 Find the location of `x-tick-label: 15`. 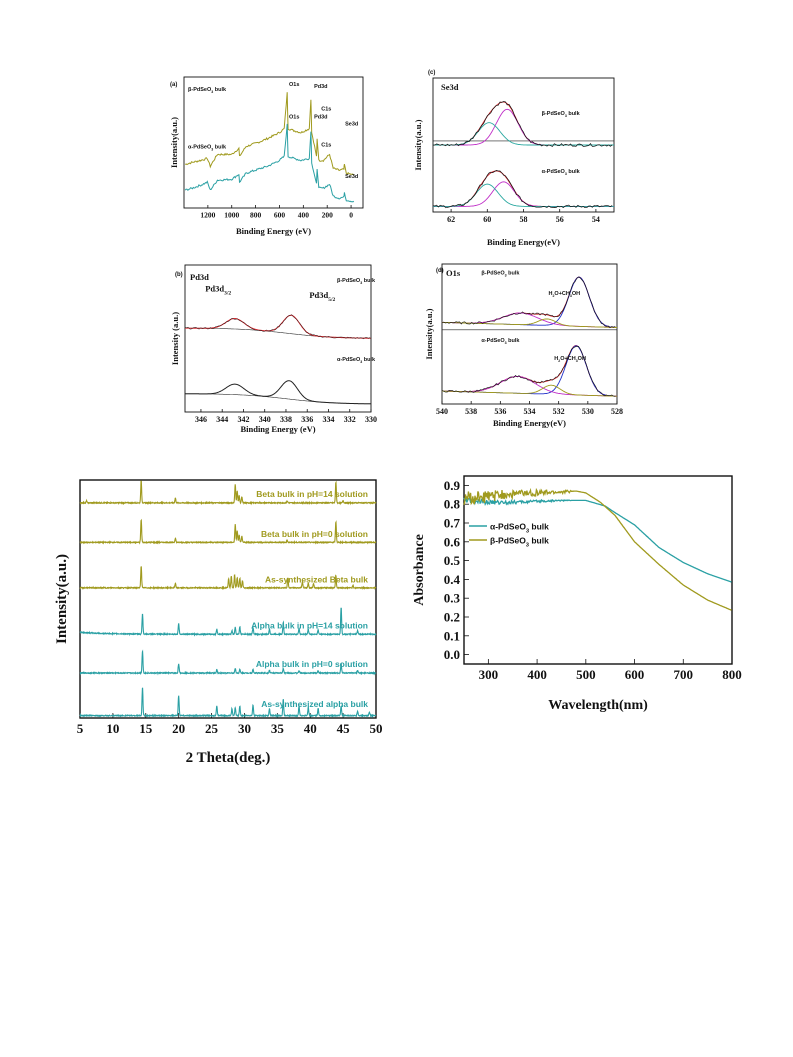

x-tick-label: 15 is located at coordinates (146, 728).